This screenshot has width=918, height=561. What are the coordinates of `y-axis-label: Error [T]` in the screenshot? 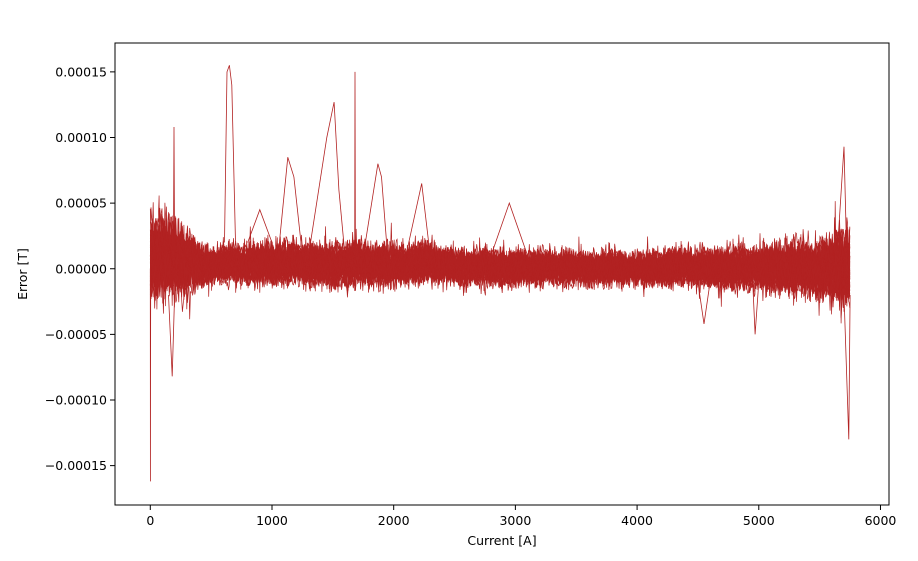 It's located at (22, 274).